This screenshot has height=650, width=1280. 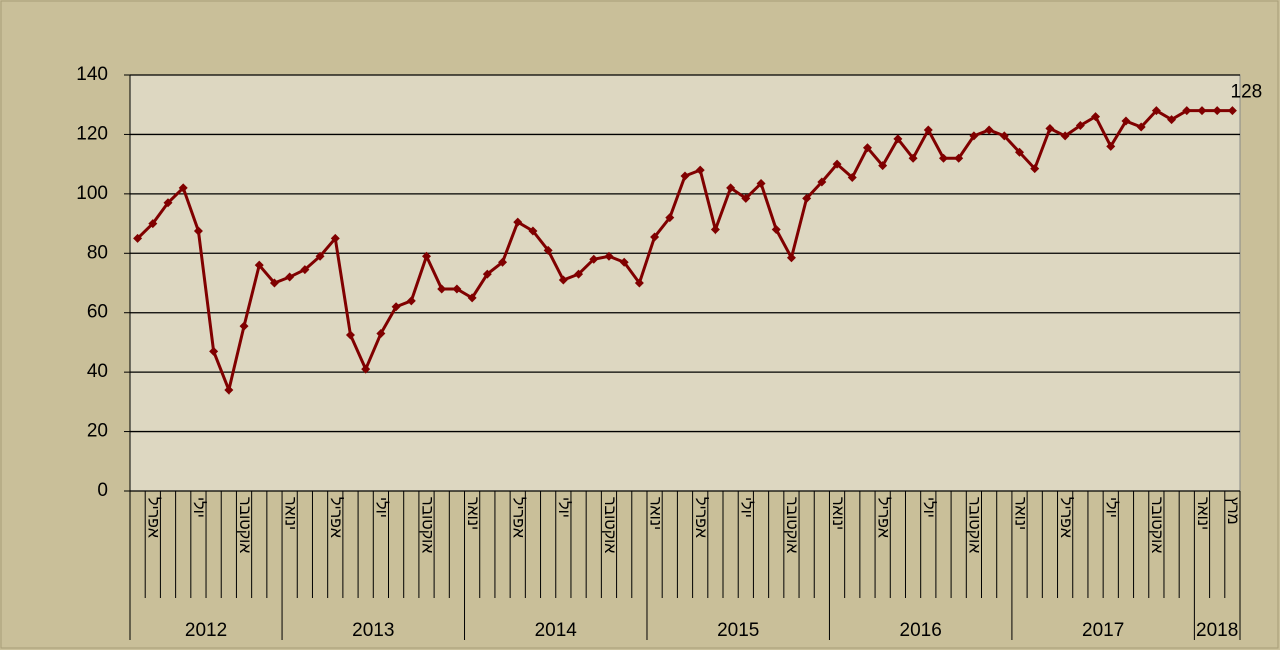 I want to click on y-tick-label: 40, so click(x=97, y=371).